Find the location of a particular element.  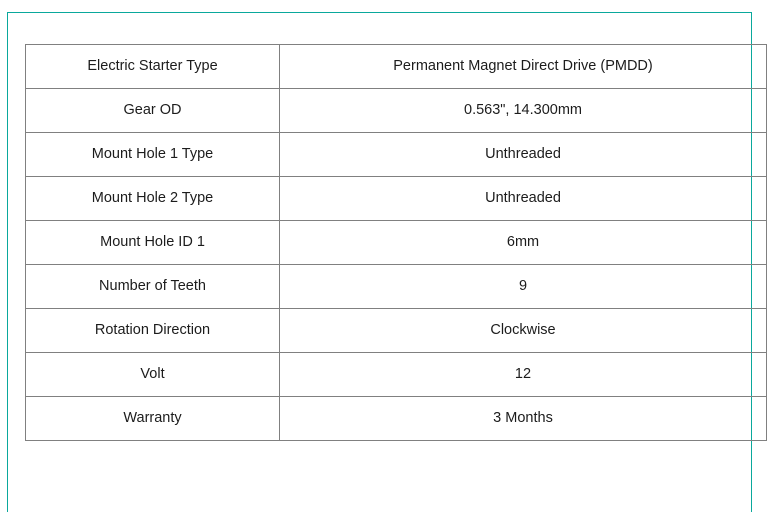

table-row: Warranty 3 Months is located at coordinates (396, 418).